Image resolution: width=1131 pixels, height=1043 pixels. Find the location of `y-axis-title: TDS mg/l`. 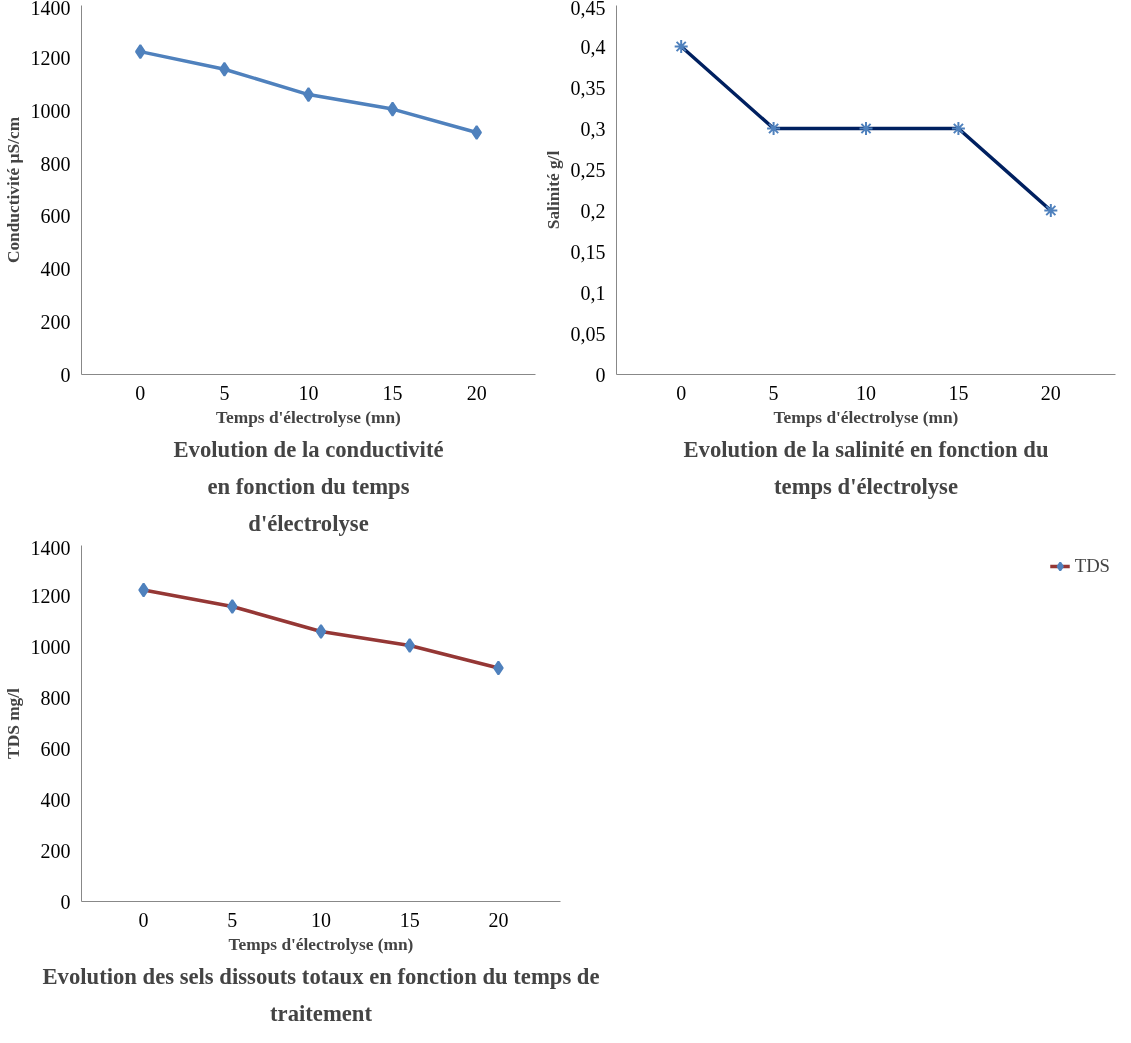

y-axis-title: TDS mg/l is located at coordinates (13, 723).